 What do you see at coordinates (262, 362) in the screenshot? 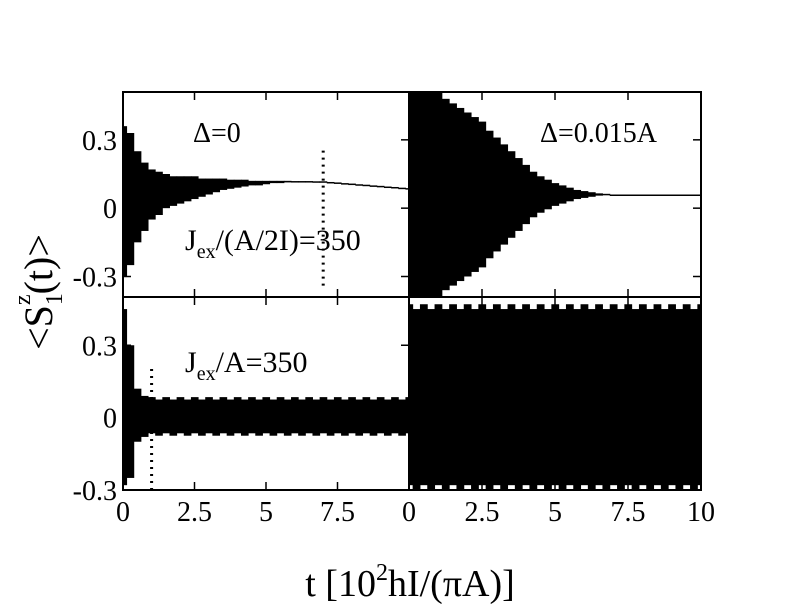
I see `annotation-text: /A=350` at bounding box center [262, 362].